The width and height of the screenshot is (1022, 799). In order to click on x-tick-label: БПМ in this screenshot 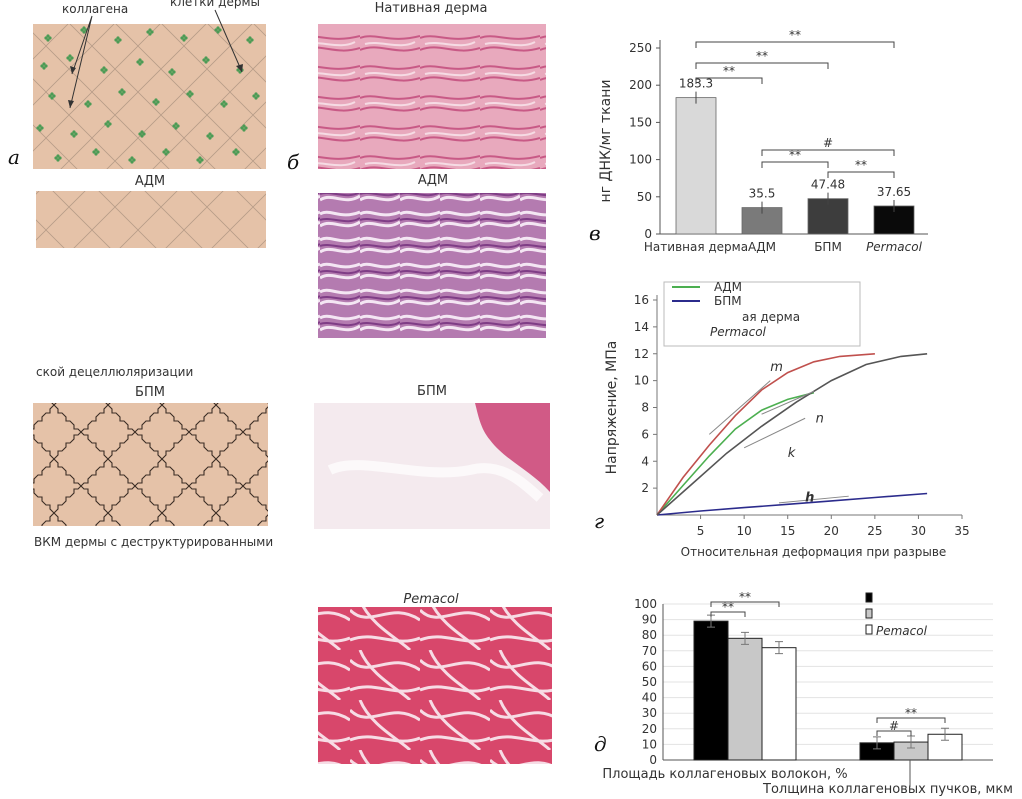, I will do `click(828, 247)`.